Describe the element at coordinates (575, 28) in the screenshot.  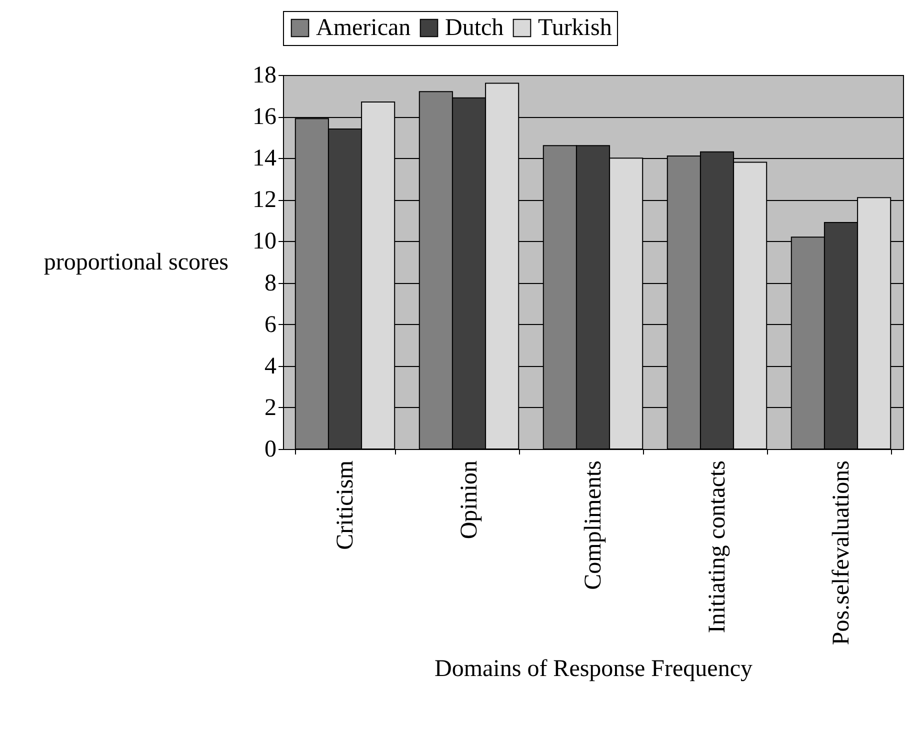
I see `legend-label: Turkish` at that location.